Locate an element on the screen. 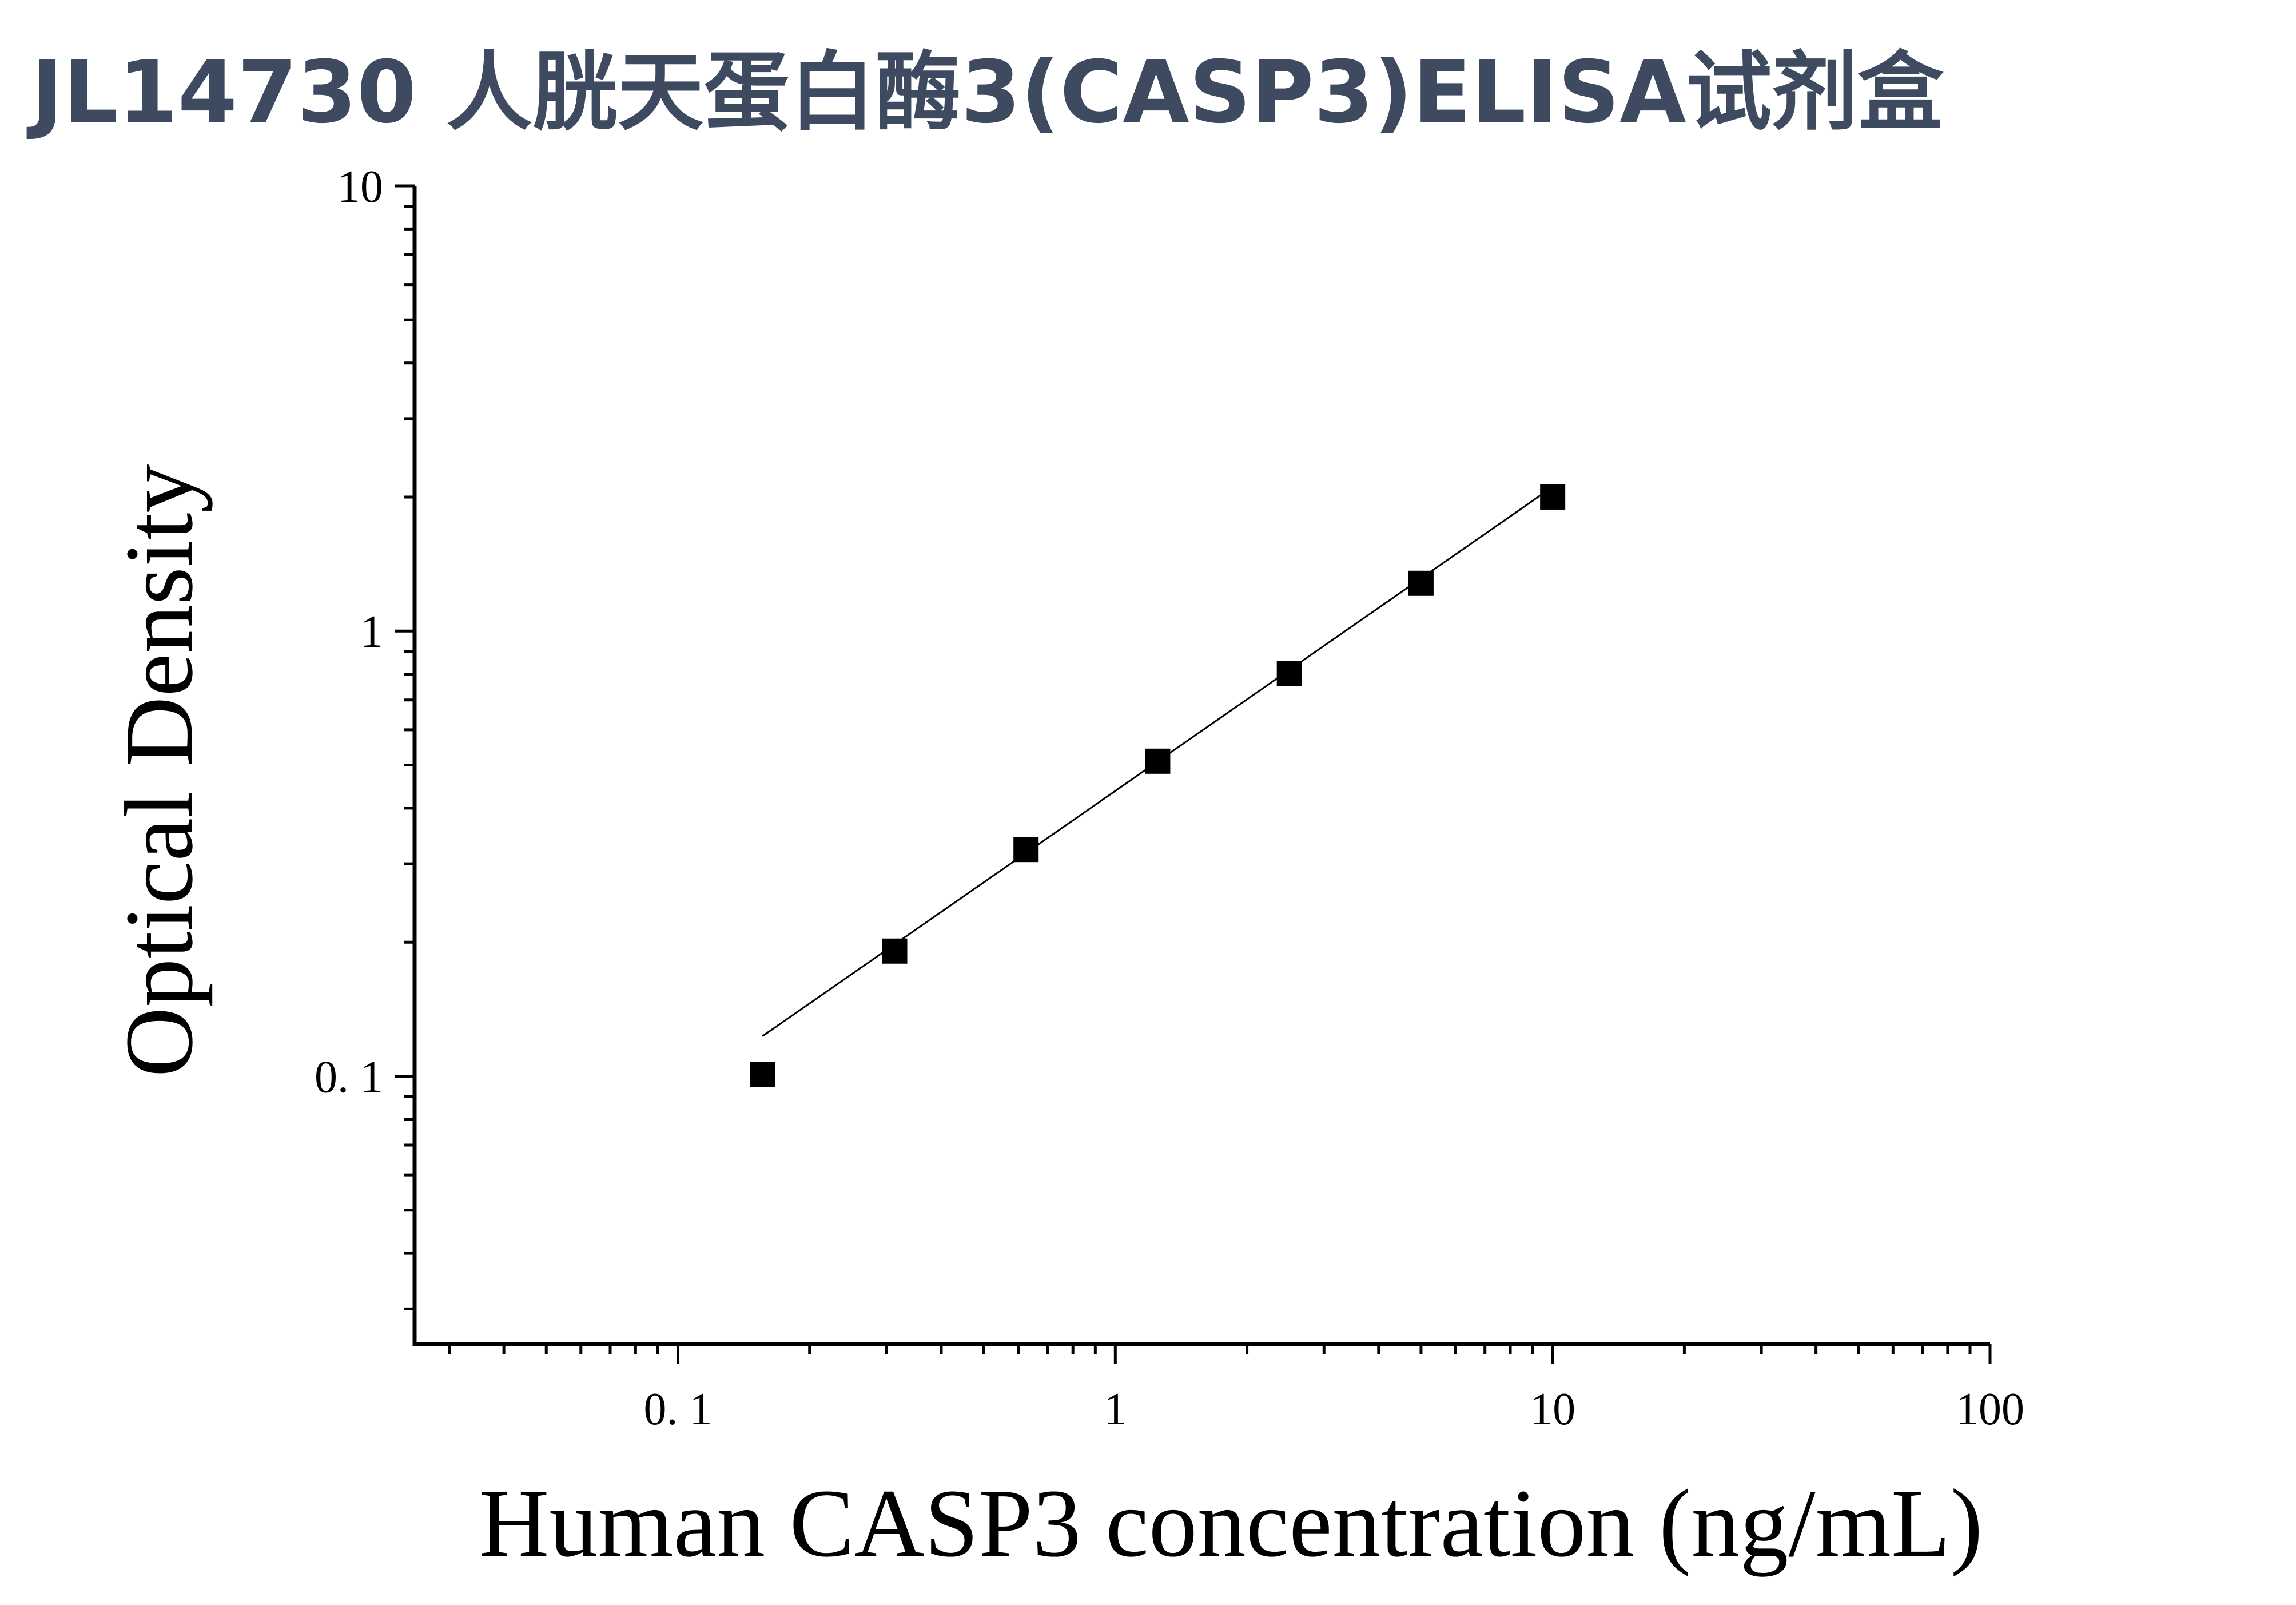 The height and width of the screenshot is (1605, 2296). y-tick-label: 1 is located at coordinates (371, 632).